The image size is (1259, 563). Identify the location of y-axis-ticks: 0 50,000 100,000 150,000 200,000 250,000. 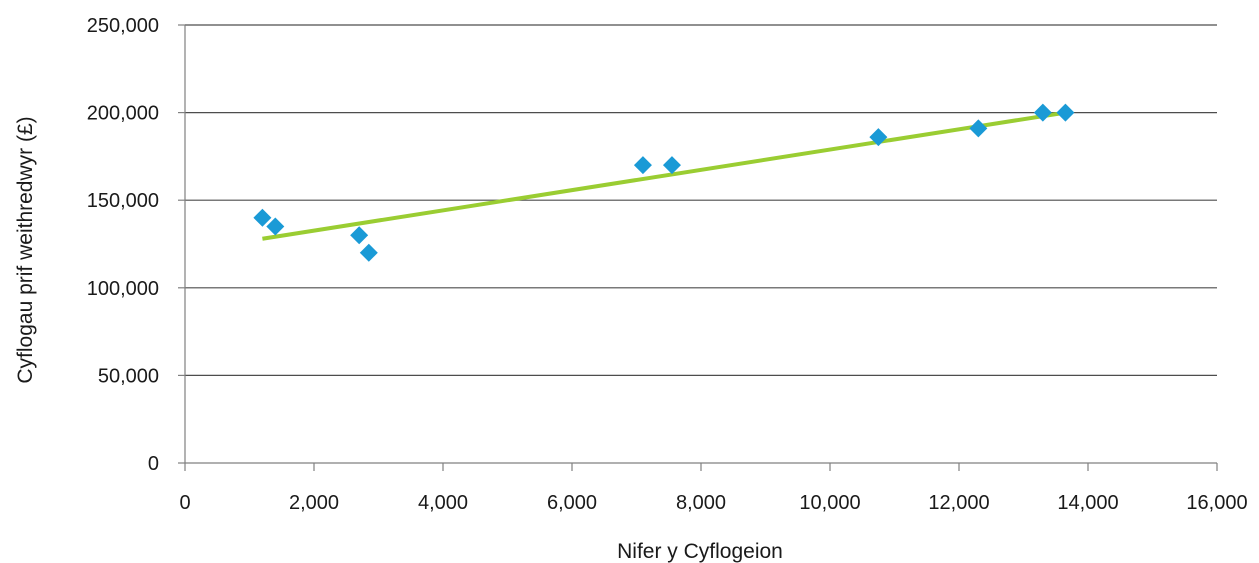
(136, 245).